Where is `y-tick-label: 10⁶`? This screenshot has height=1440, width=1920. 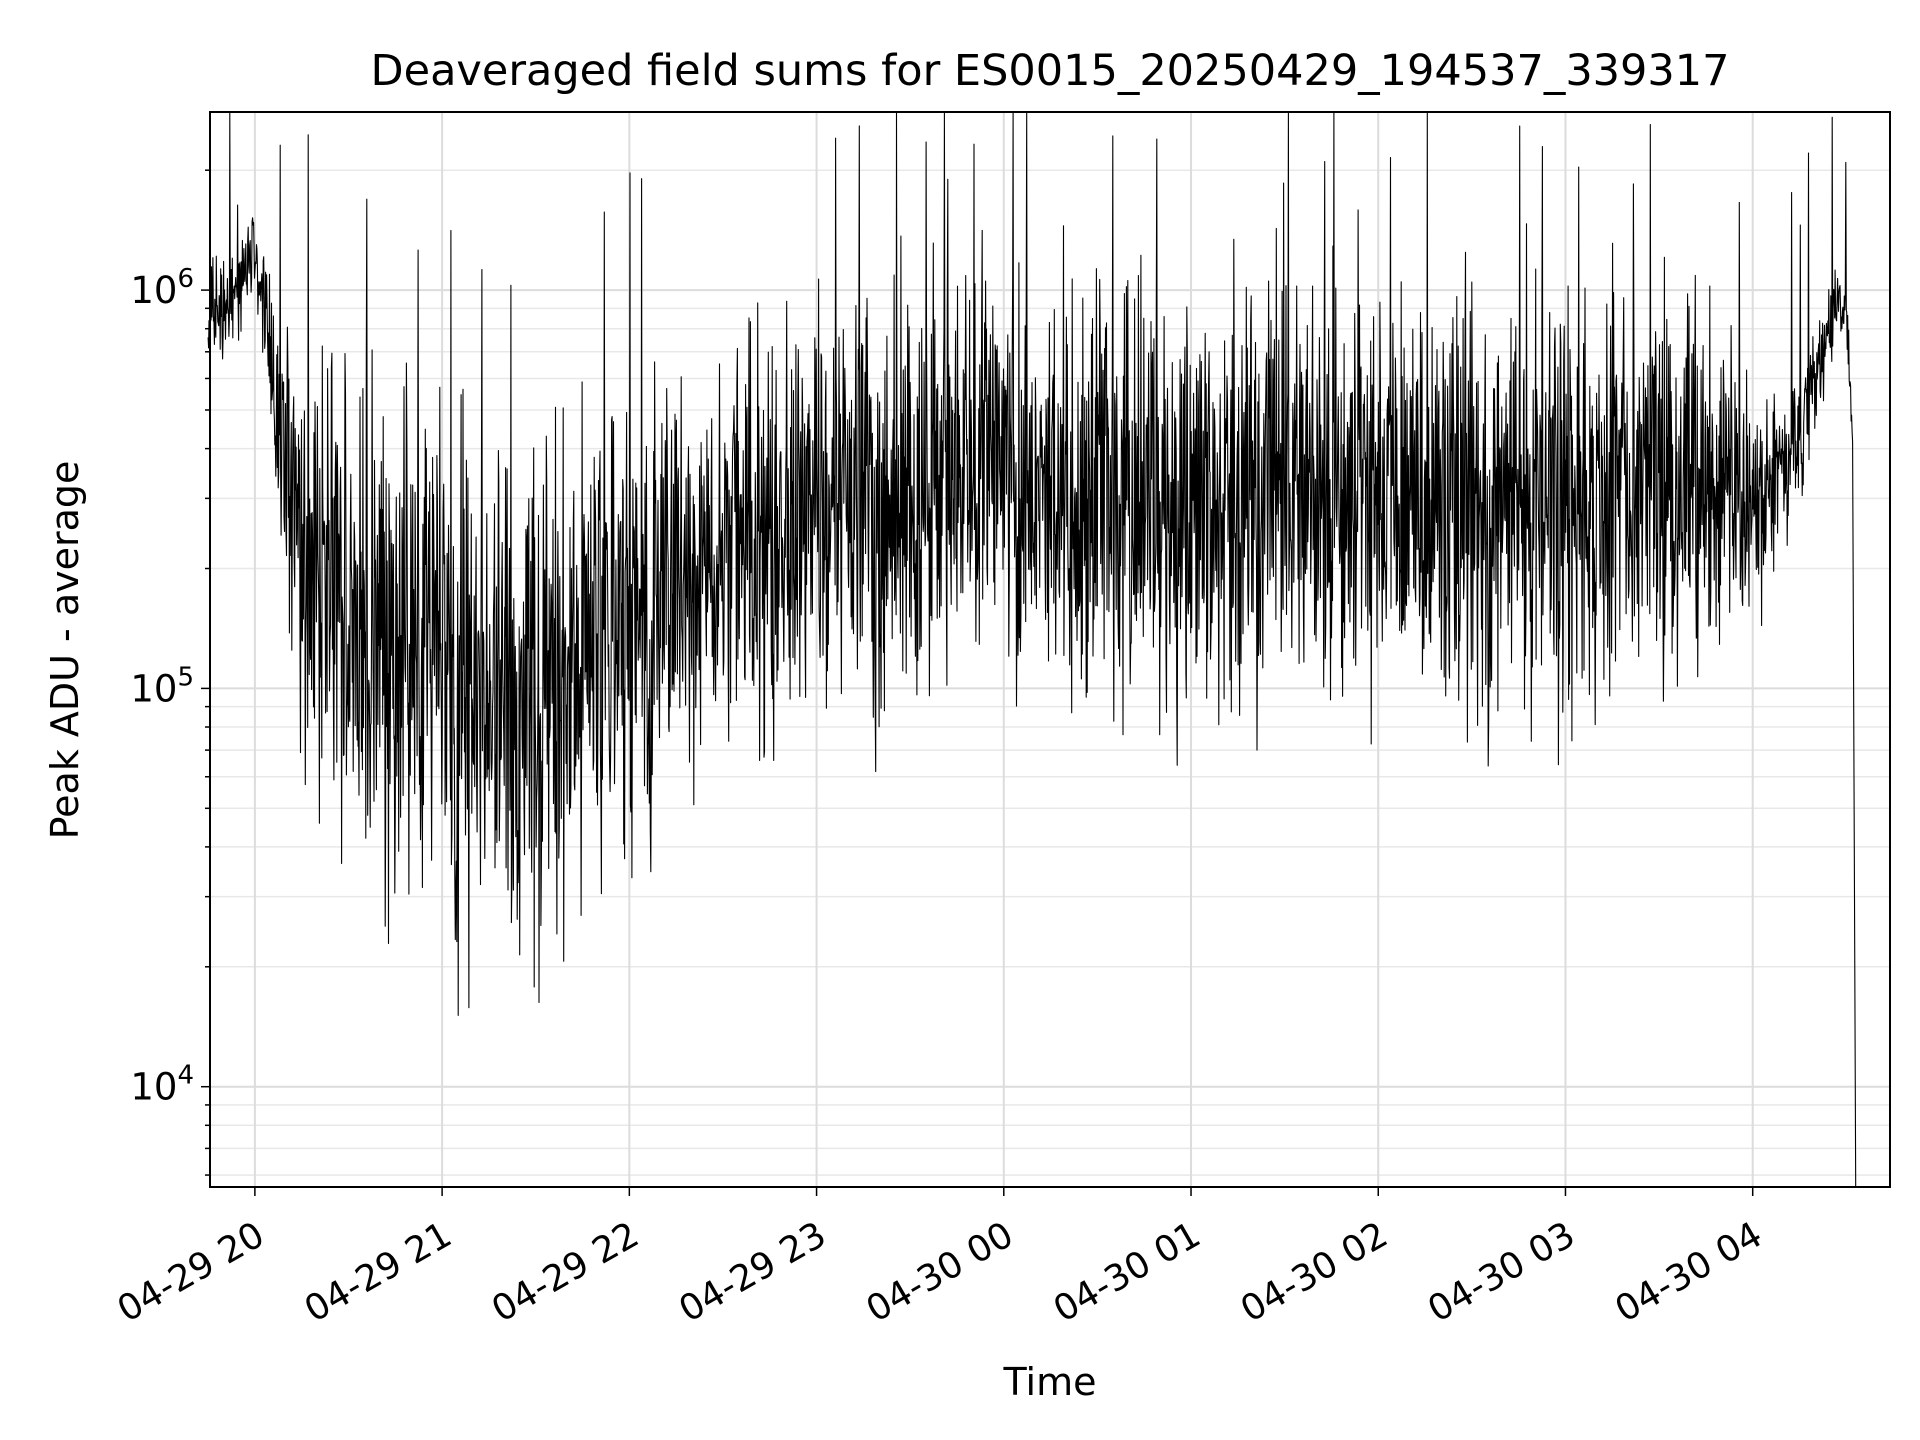
y-tick-label: 10⁶ is located at coordinates (162, 288).